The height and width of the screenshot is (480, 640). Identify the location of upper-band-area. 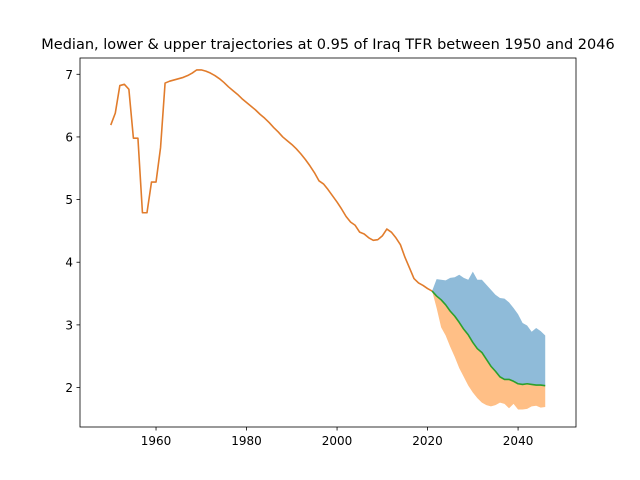
(489, 328).